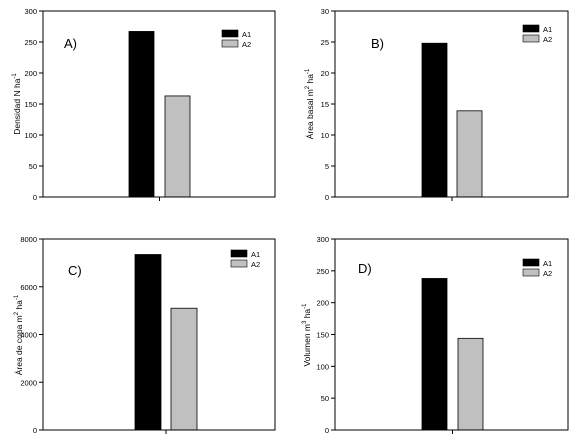 The image size is (586, 439). I want to click on y-tick-label: 4000, so click(28, 335).